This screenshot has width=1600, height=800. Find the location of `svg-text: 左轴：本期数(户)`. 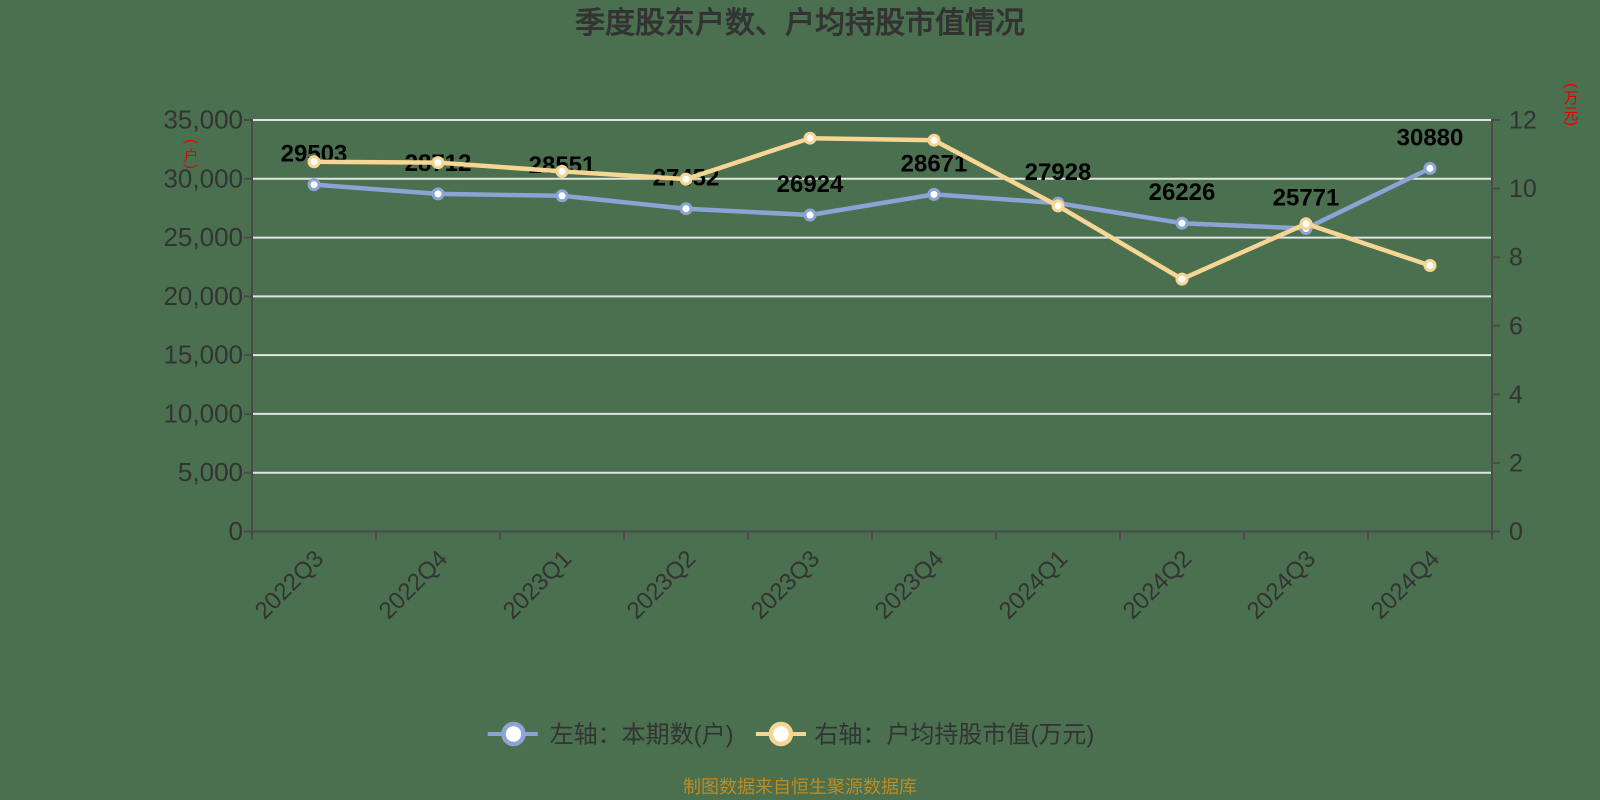

svg-text: 左轴：本期数(户) is located at coordinates (642, 735).